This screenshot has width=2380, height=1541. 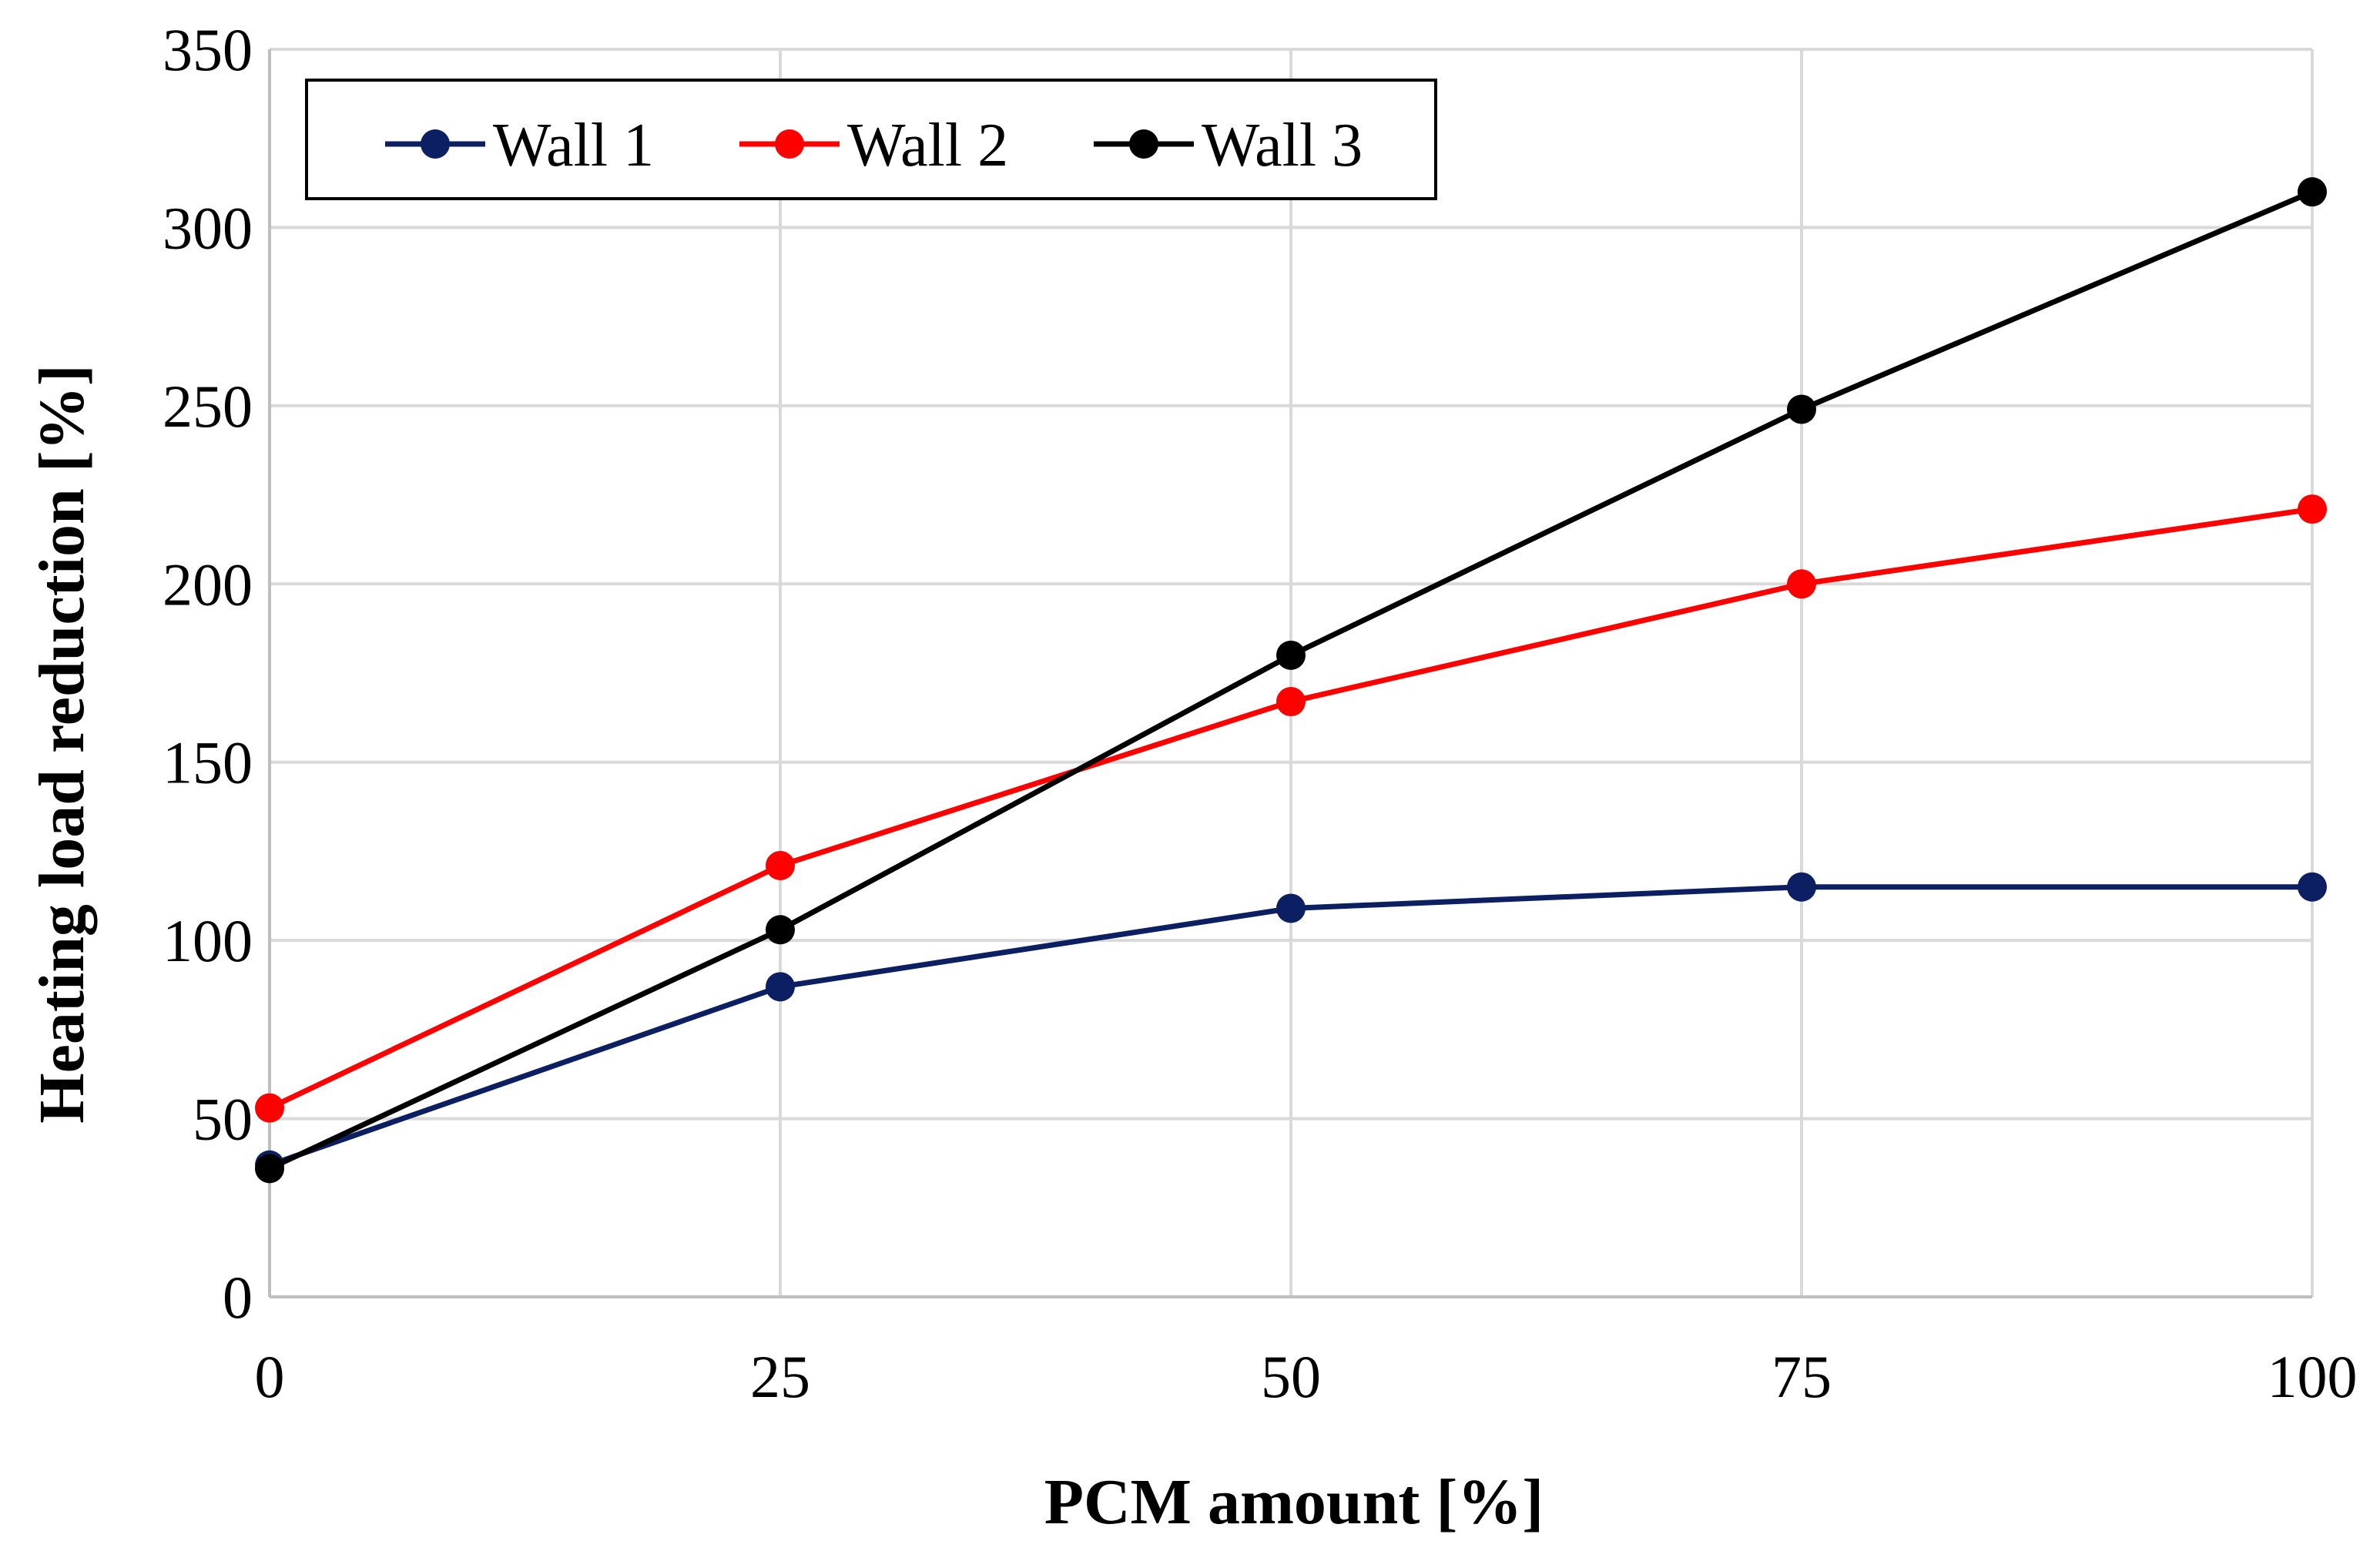 I want to click on legend-label: Wall 1, so click(x=573, y=145).